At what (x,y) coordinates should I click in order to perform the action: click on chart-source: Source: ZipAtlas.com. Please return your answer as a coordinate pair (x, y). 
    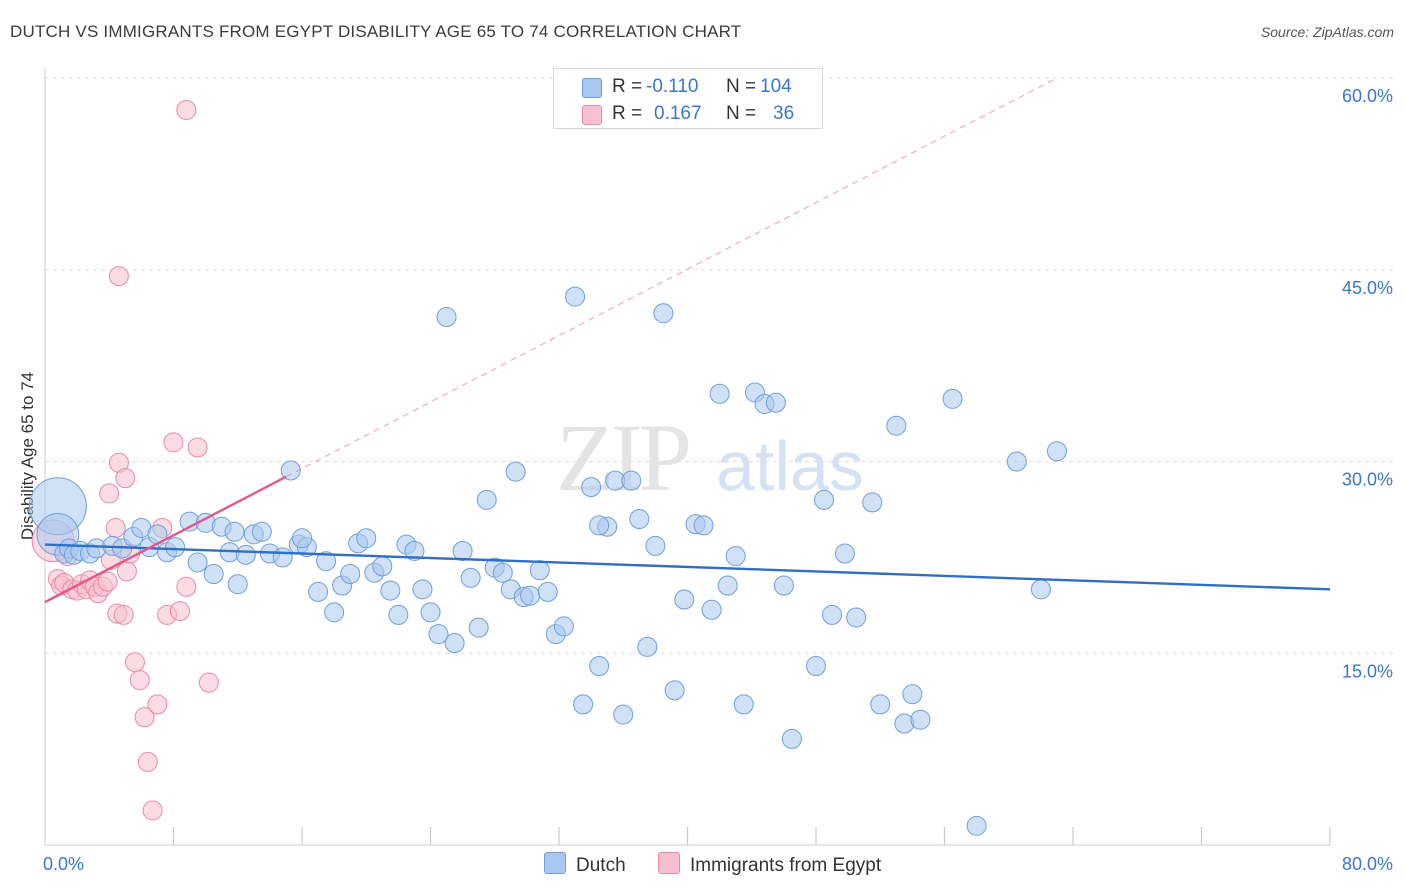
    Looking at the image, I should click on (1327, 32).